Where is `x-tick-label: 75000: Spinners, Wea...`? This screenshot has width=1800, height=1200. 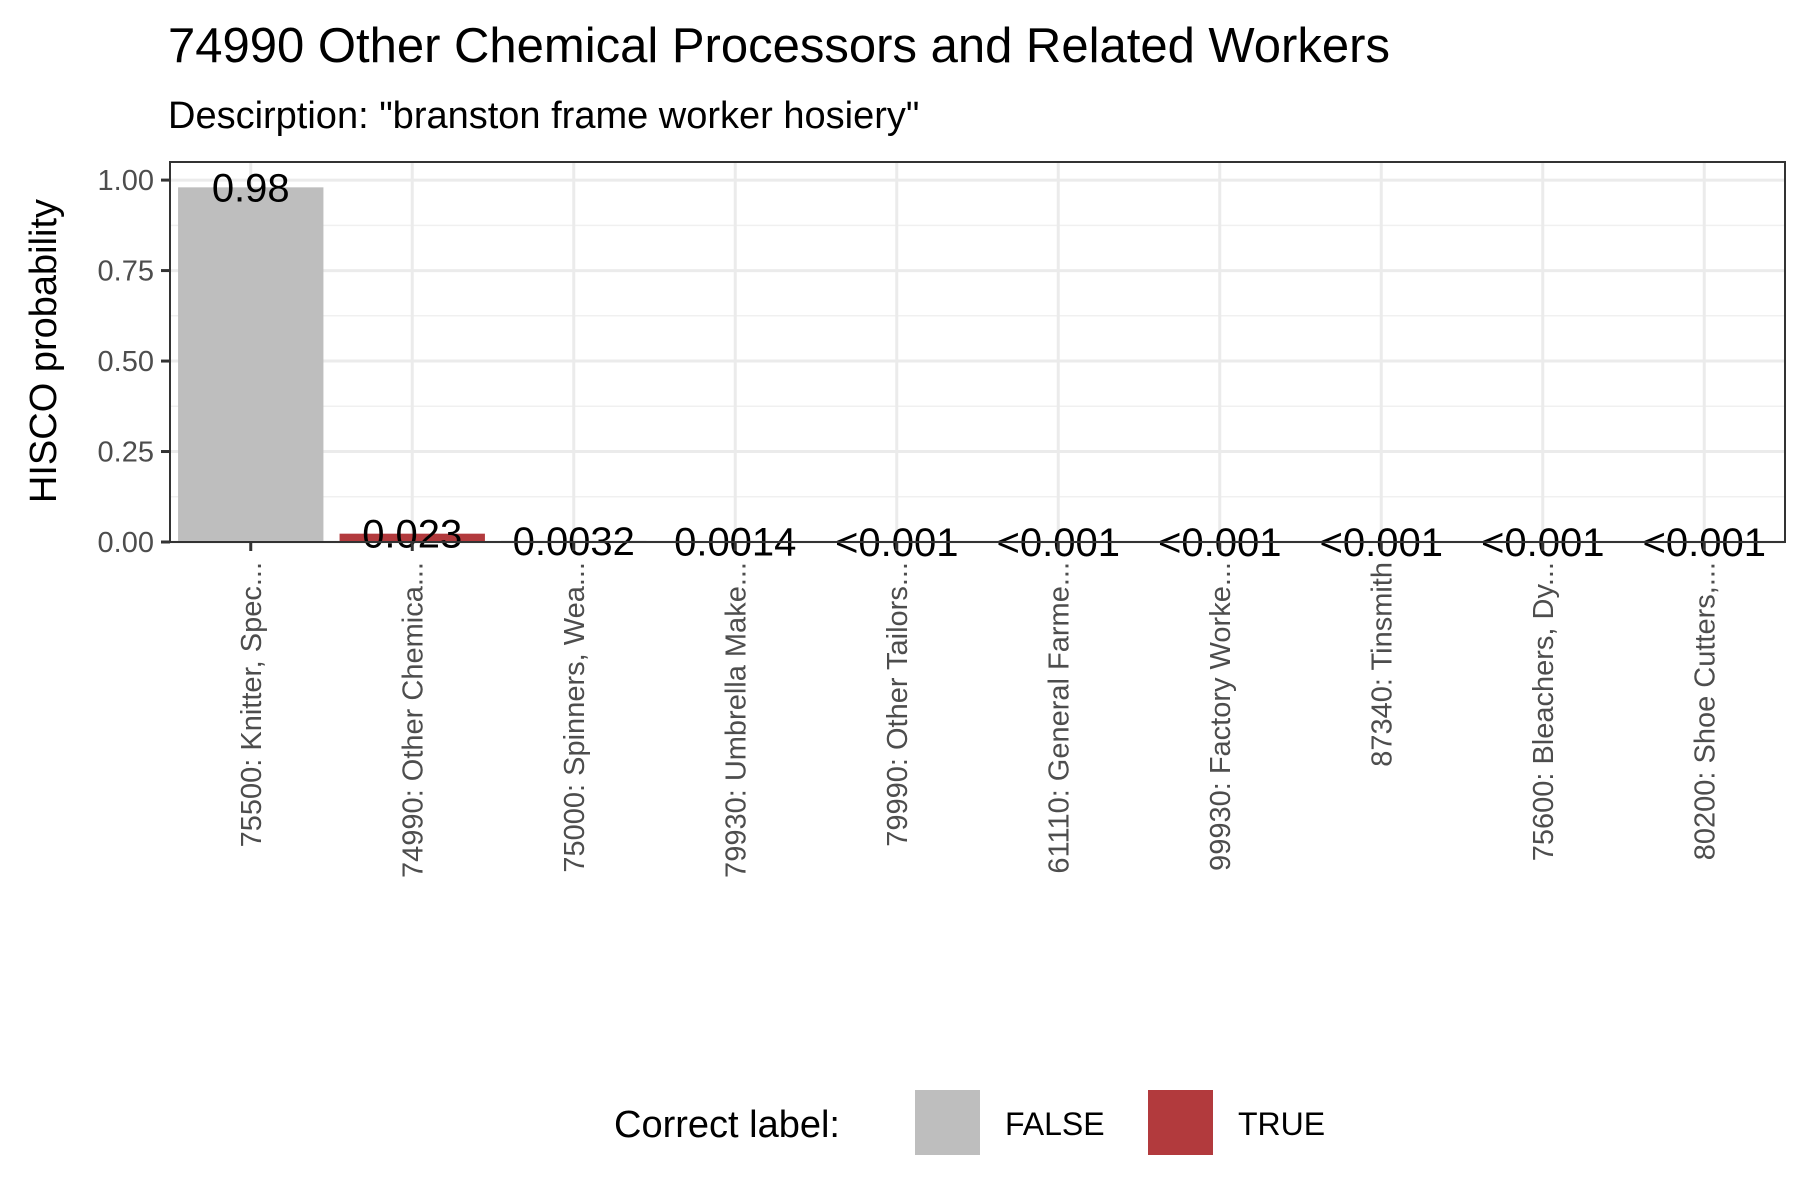
x-tick-label: 75000: Spinners, Wea... is located at coordinates (575, 717).